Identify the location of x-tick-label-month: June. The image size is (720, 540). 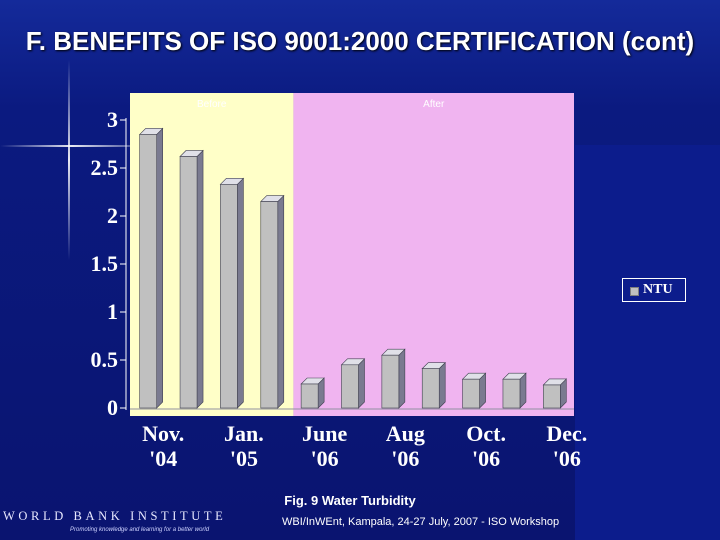
(324, 433).